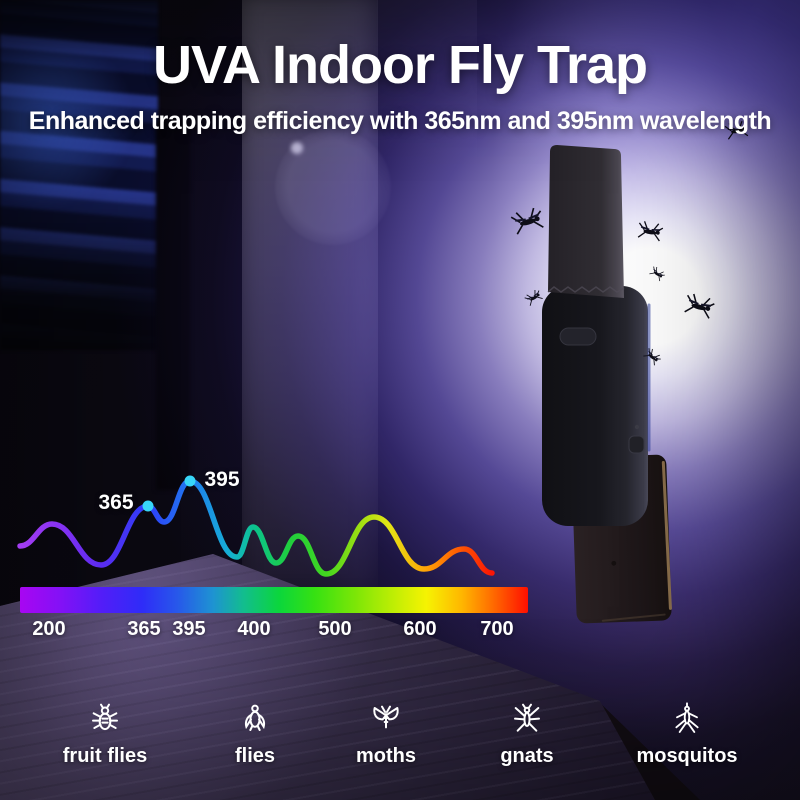  I want to click on fruit-fly-icon, so click(105, 718).